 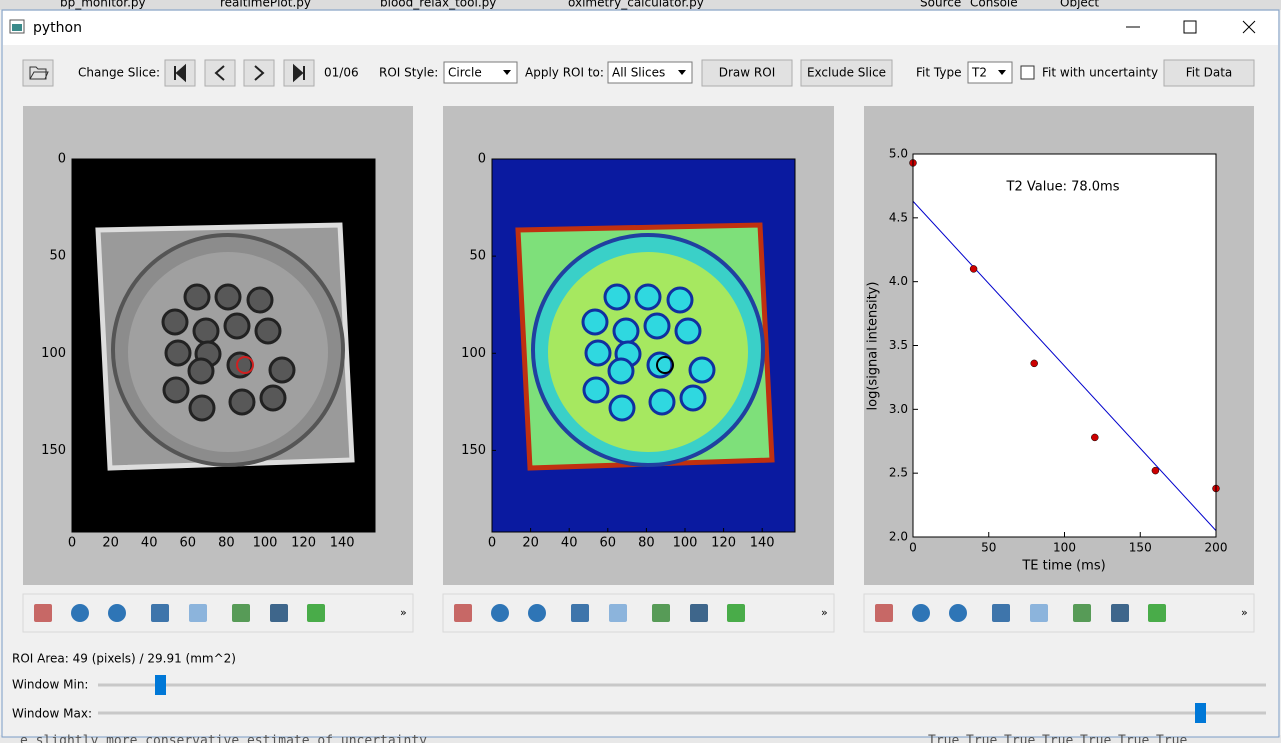 What do you see at coordinates (149, 543) in the screenshot?
I see `x-tick-label: 40` at bounding box center [149, 543].